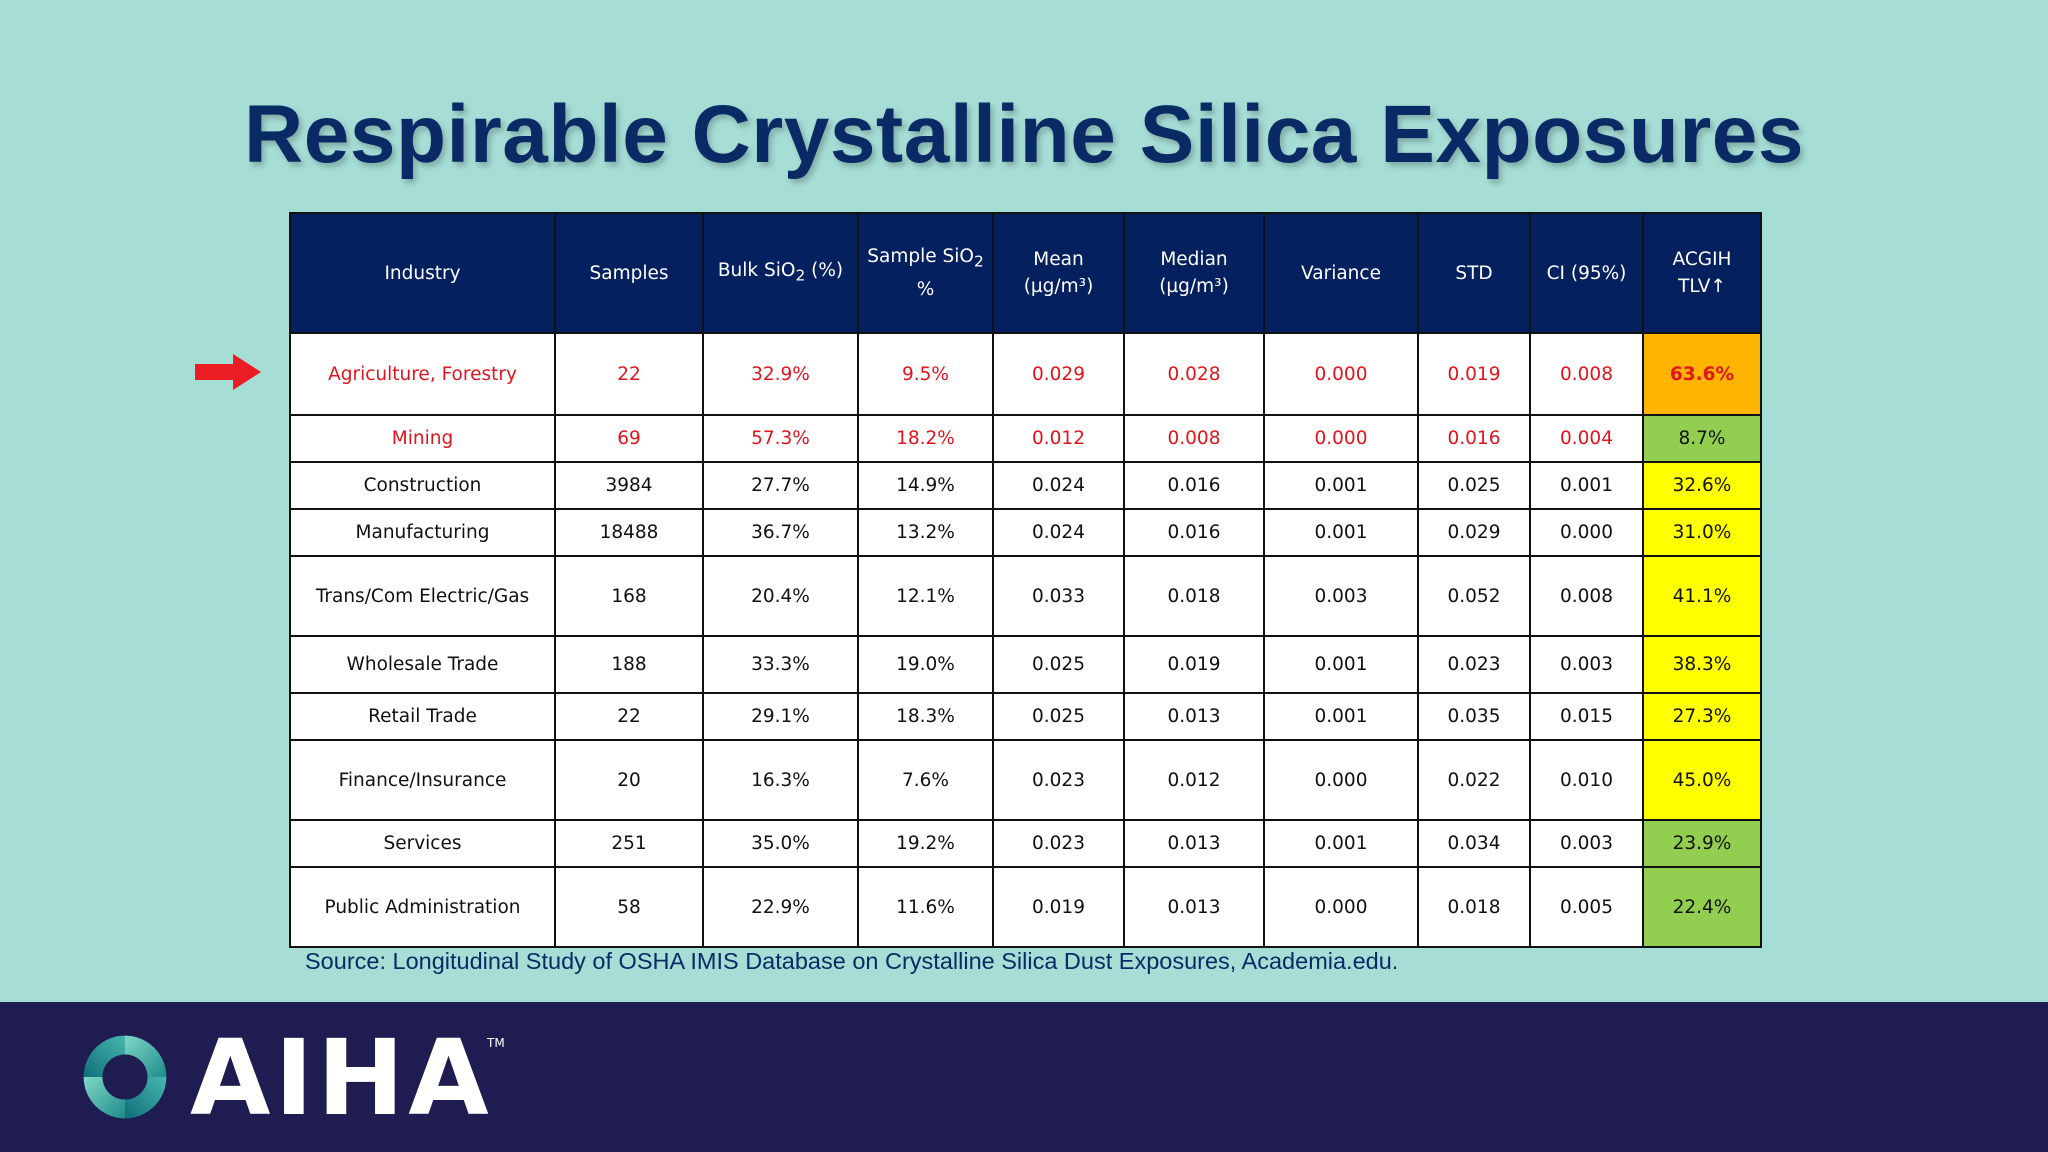 This screenshot has height=1152, width=2048. I want to click on cell-ci: 0.004, so click(1586, 438).